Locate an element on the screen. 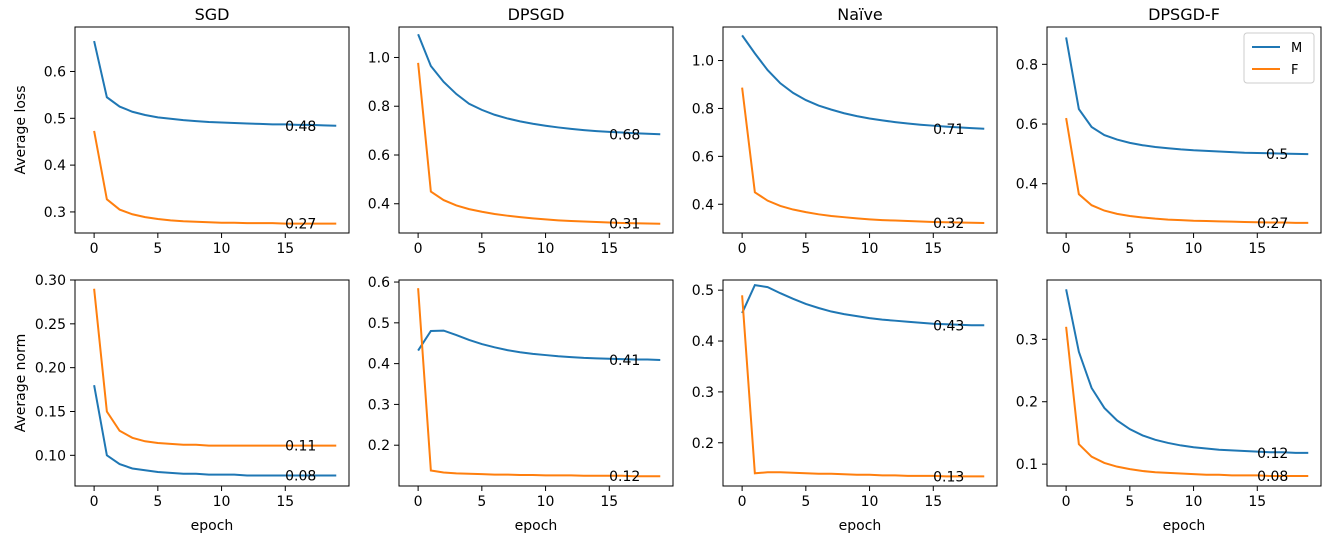 The height and width of the screenshot is (537, 1328). panel-4: 0.5 0.27 0 5 10 15 0.4 0.6 0.8 DPSGD-F is located at coordinates (1169, 131).